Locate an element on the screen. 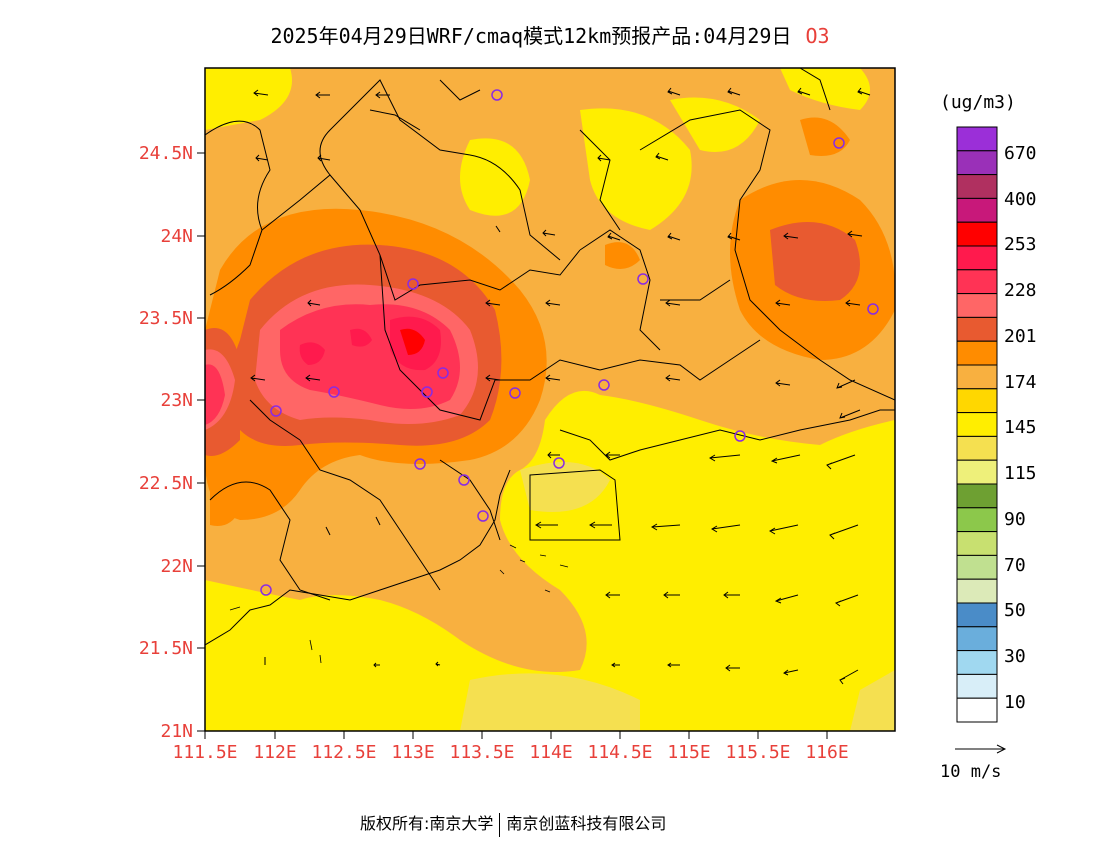  y-tick-label: 21N is located at coordinates (176, 731).